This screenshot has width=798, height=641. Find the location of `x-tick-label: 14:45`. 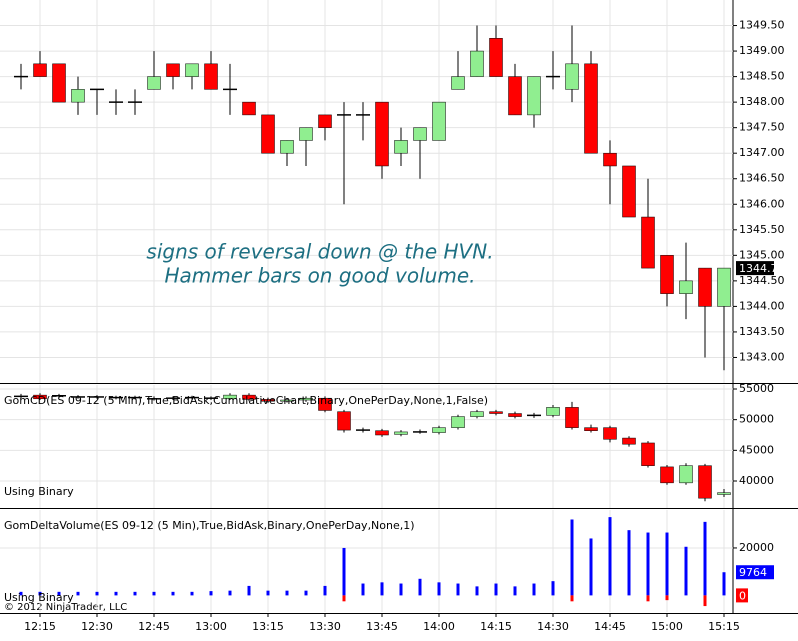

x-tick-label: 14:45 is located at coordinates (610, 626).